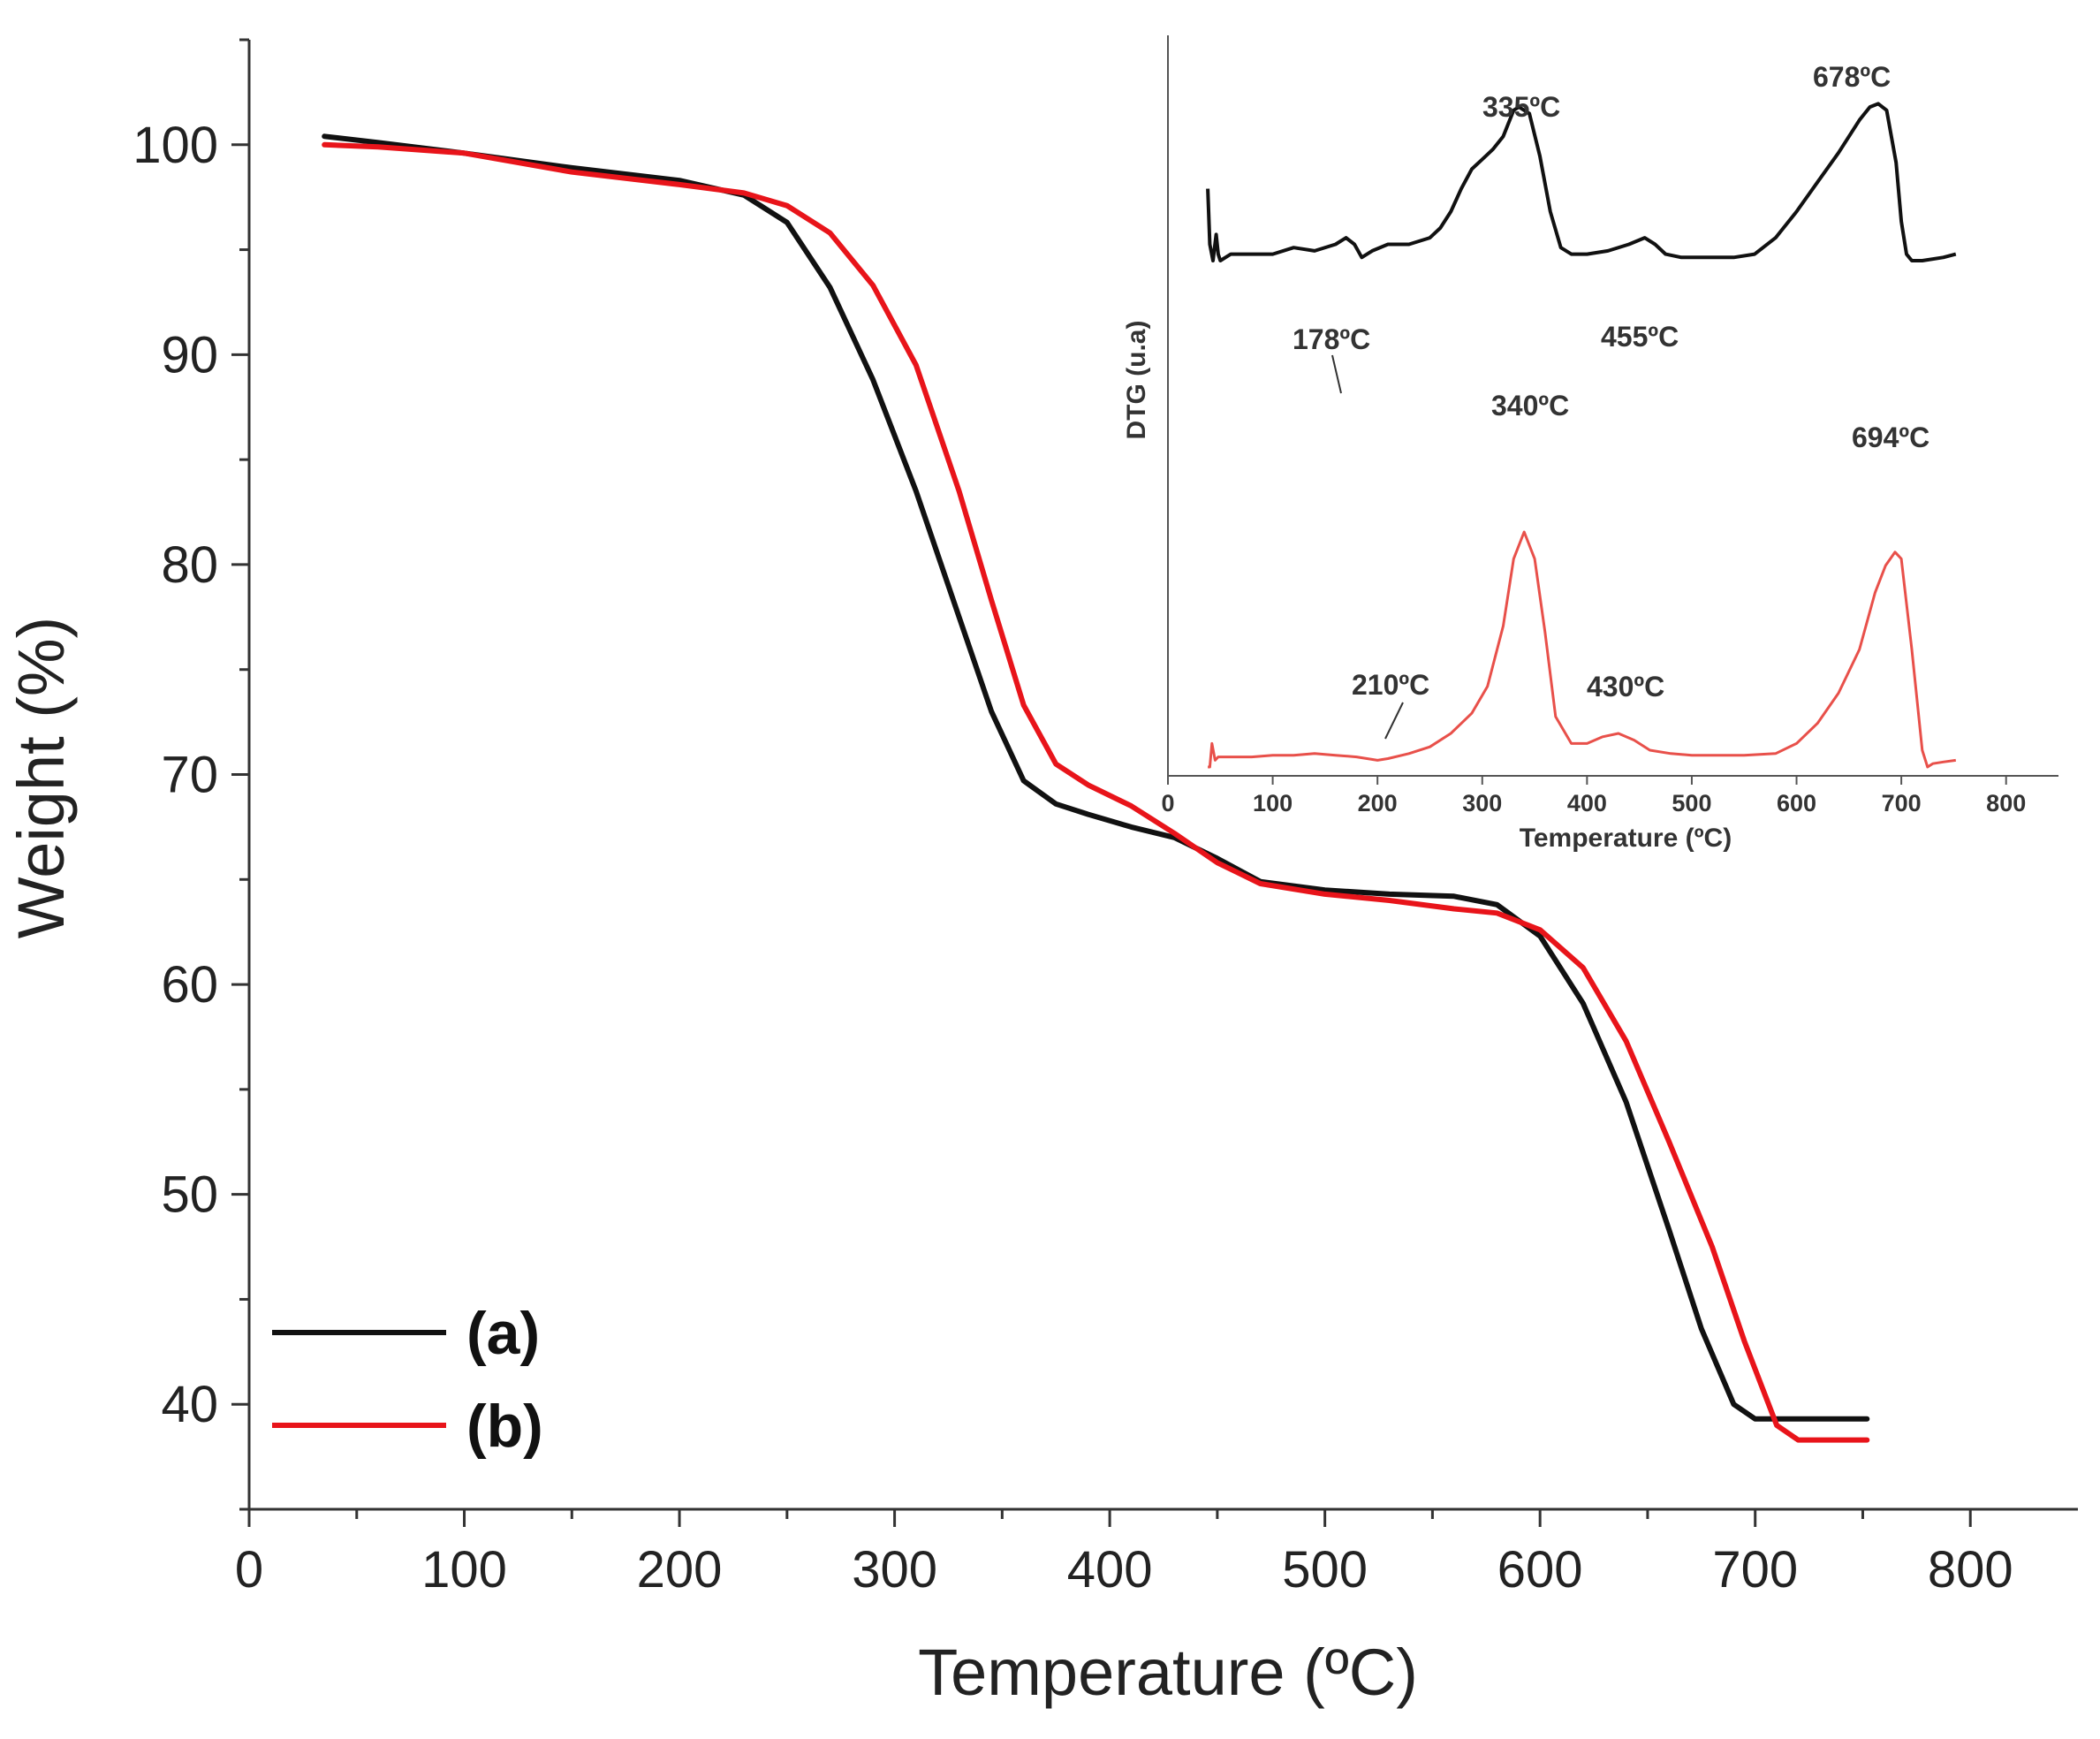 Image resolution: width=2100 pixels, height=1739 pixels. Describe the element at coordinates (1582, 182) in the screenshot. I see `inset-series-line-a` at that location.